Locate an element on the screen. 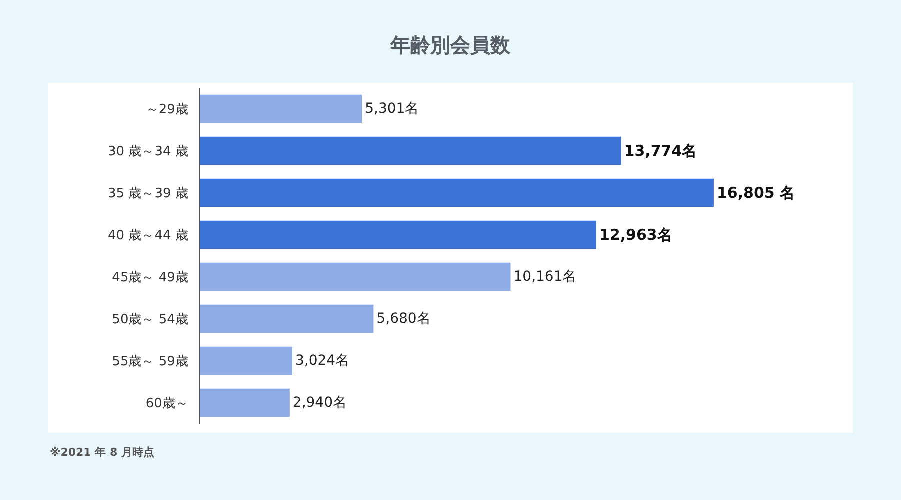 Image resolution: width=901 pixels, height=500 pixels. chart-title: 年齢別会員数 is located at coordinates (451, 45).